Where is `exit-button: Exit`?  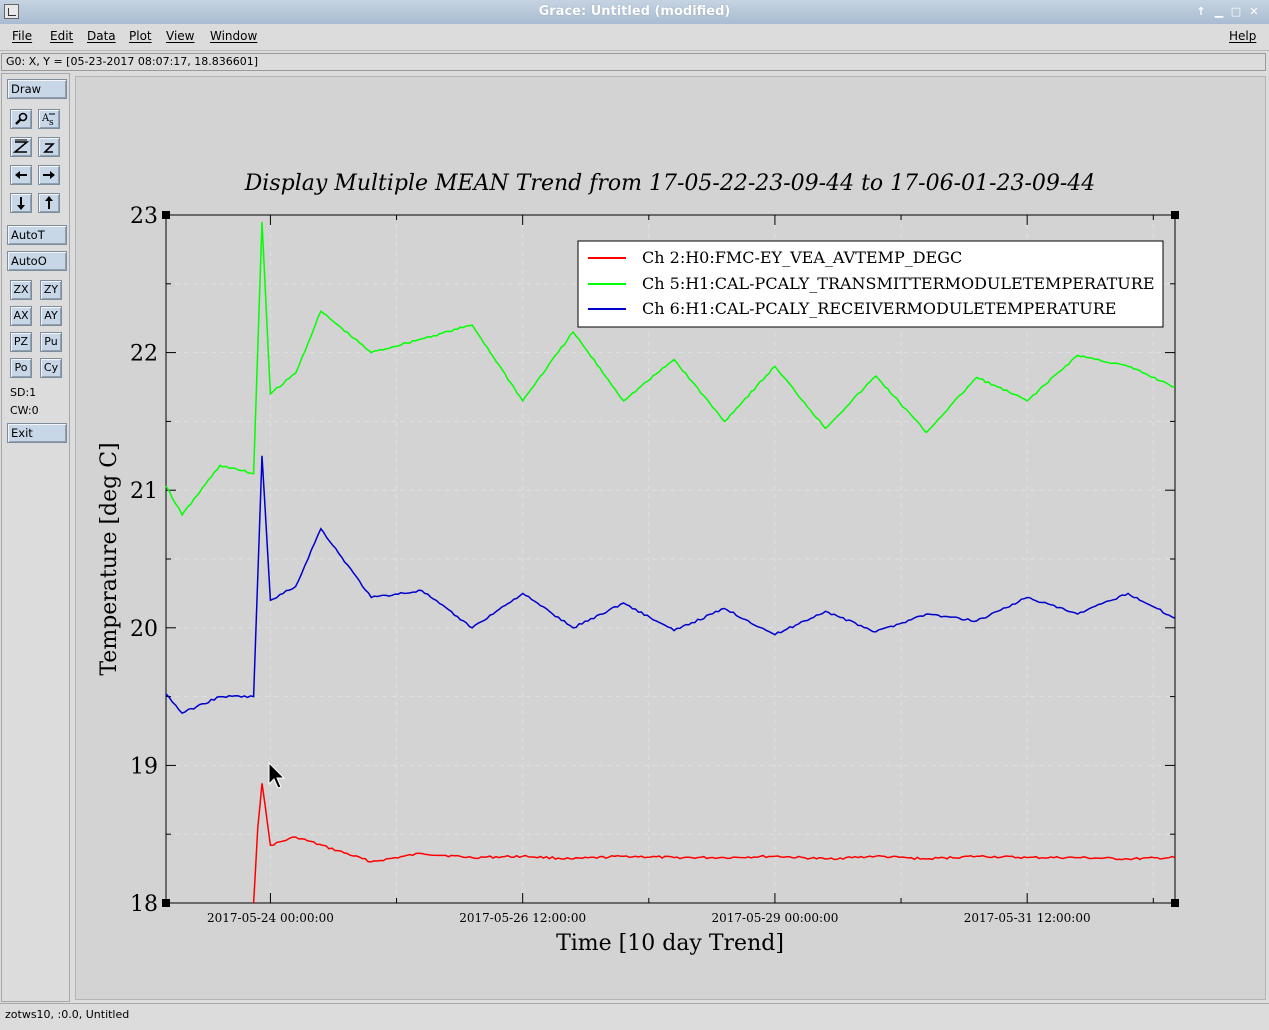
exit-button: Exit is located at coordinates (37, 433).